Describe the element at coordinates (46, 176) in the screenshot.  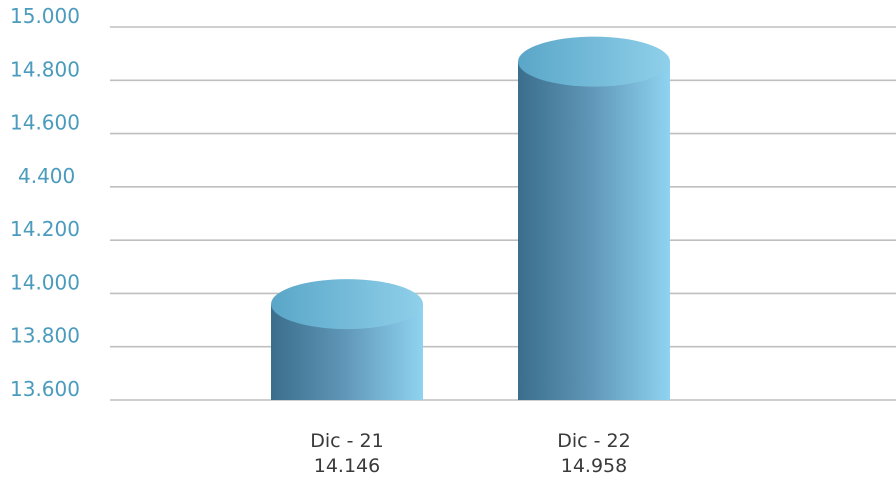
I see `y-tick-label: 4.400` at that location.